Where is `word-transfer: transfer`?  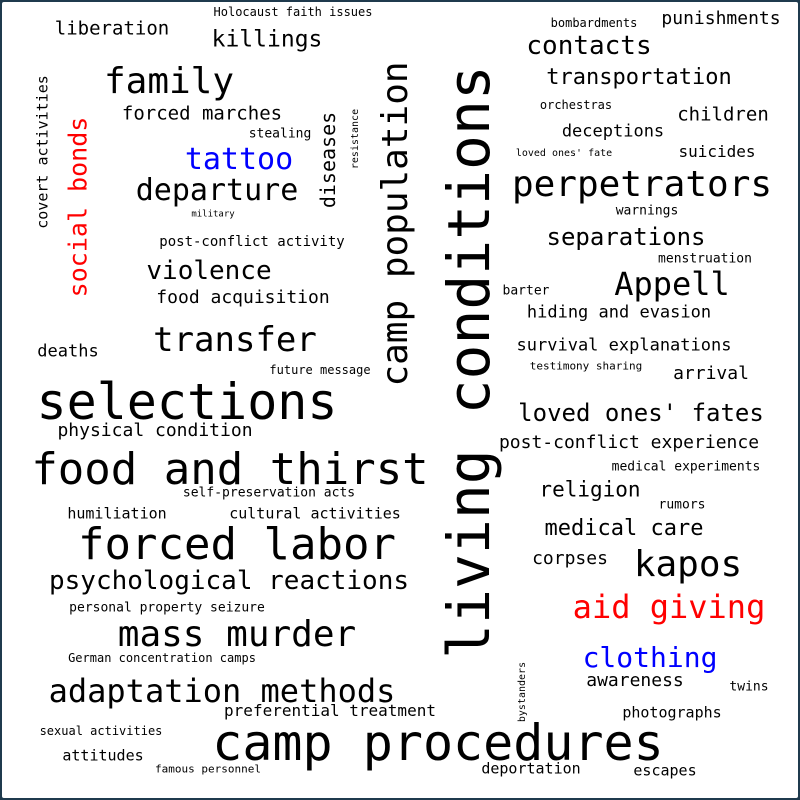
word-transfer: transfer is located at coordinates (235, 340).